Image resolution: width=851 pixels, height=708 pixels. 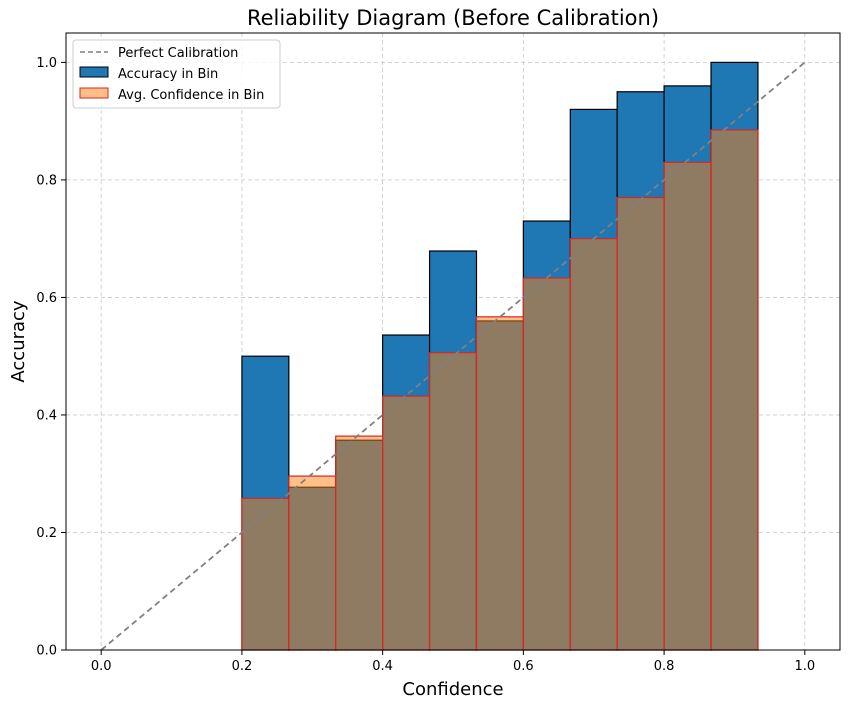 What do you see at coordinates (191, 95) in the screenshot?
I see `legend-label-confidence: Avg. Confidence in Bin` at bounding box center [191, 95].